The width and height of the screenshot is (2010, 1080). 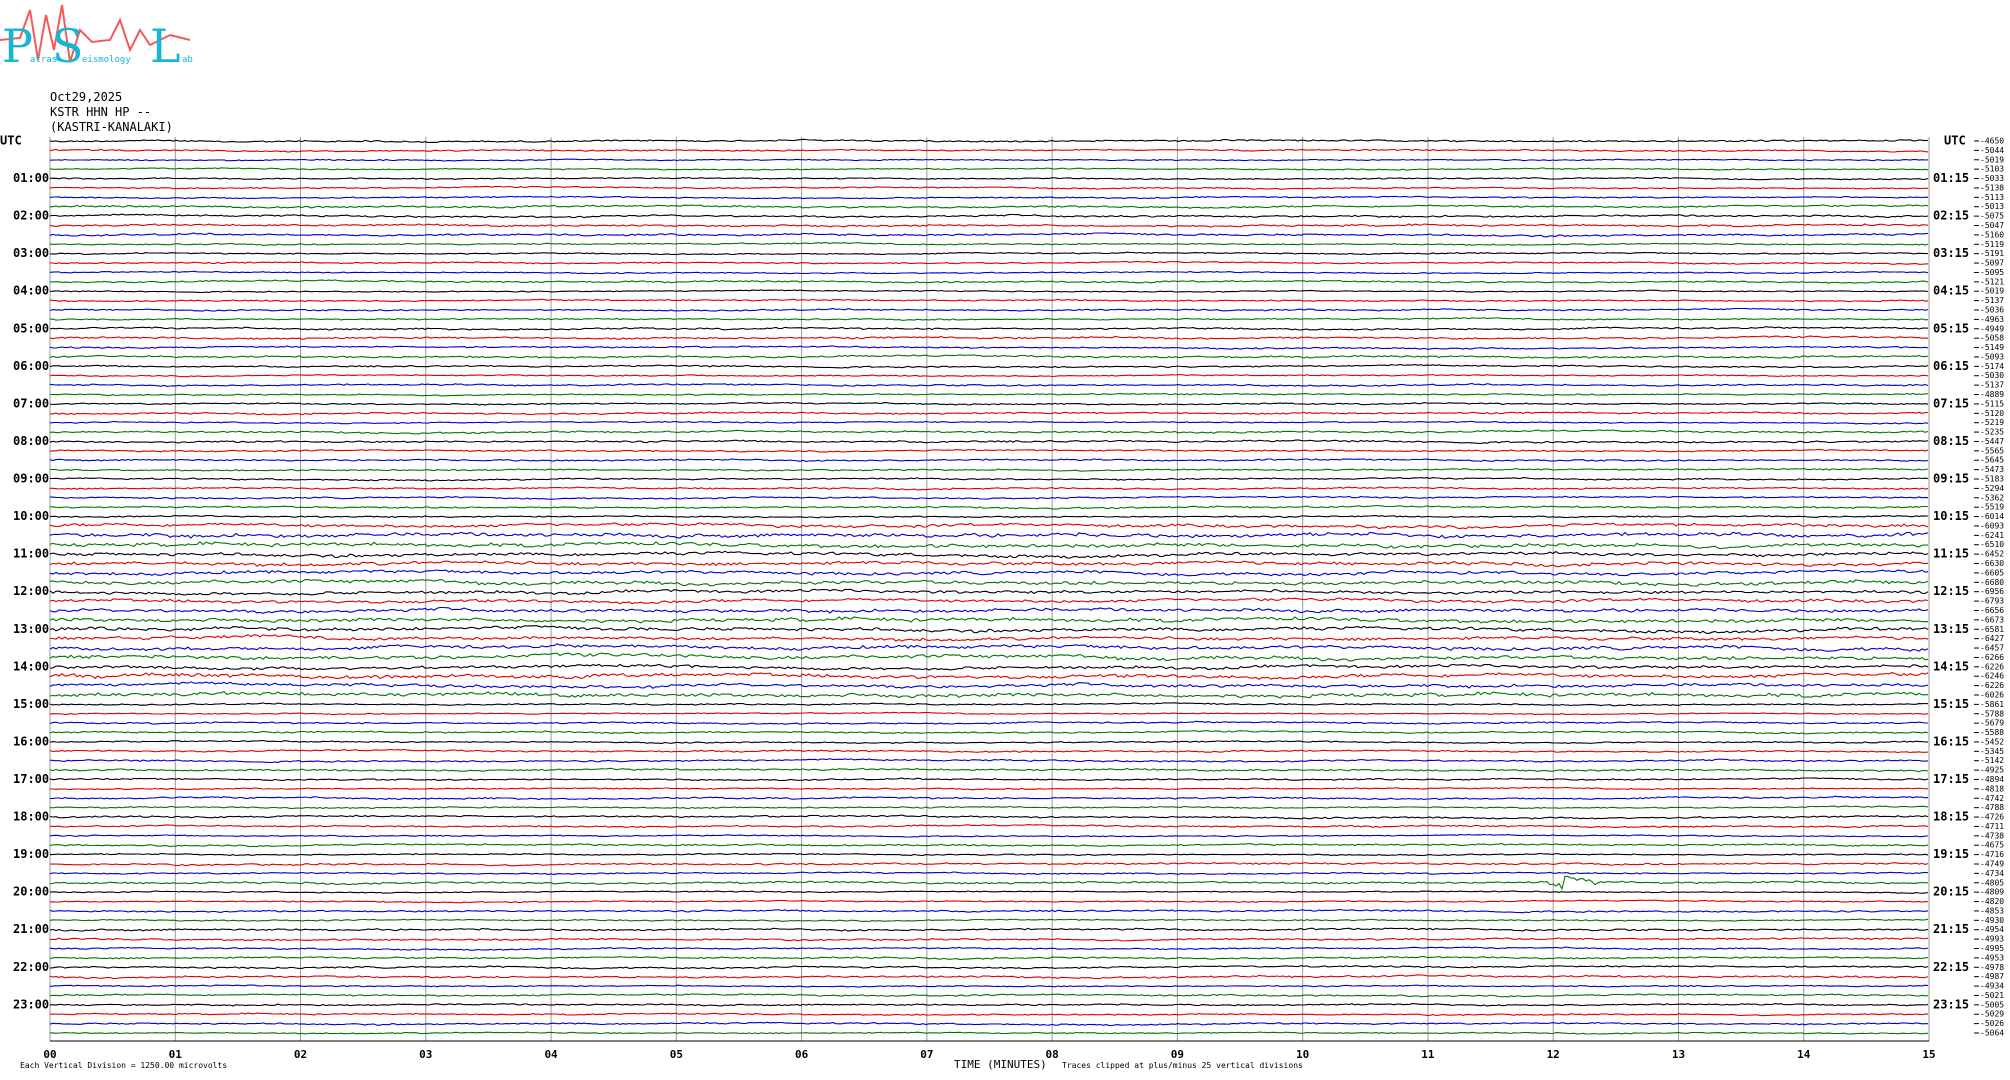 I want to click on trace-offset: -5044, so click(x=1992, y=150).